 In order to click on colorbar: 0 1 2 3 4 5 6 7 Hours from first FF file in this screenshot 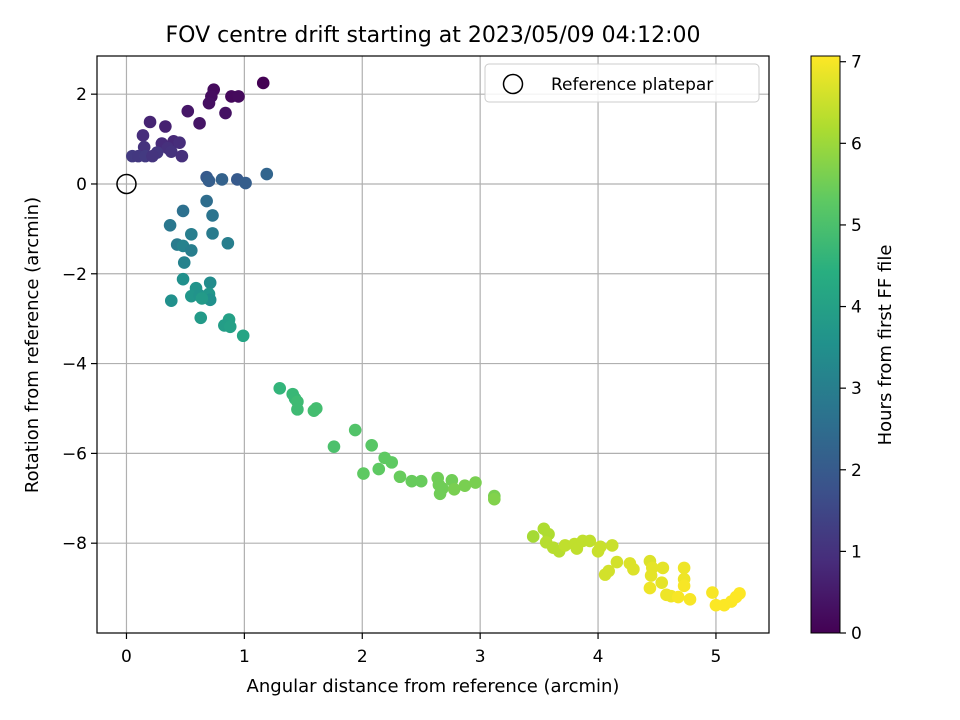, I will do `click(853, 348)`.